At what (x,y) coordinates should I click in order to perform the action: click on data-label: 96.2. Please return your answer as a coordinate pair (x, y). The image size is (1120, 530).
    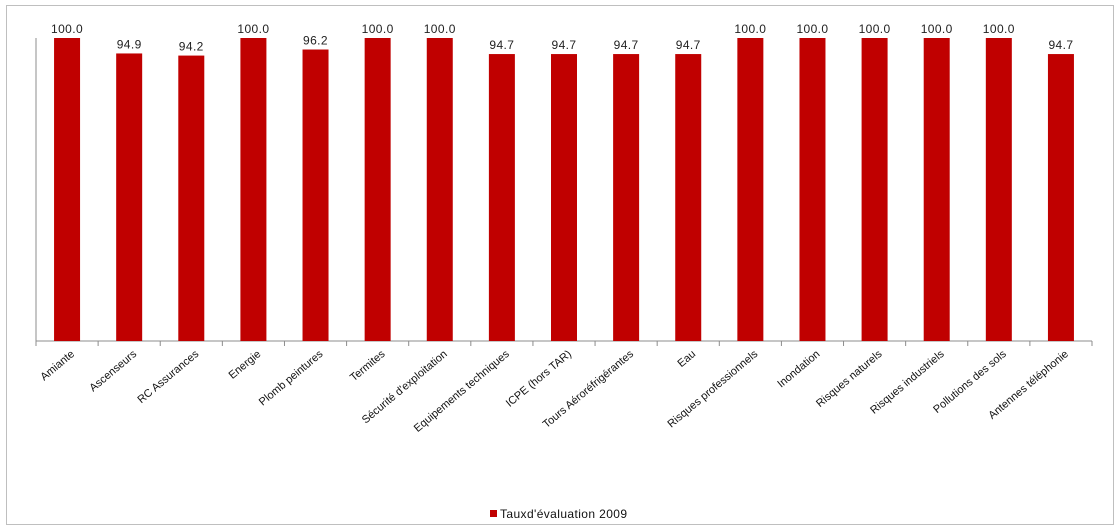
    Looking at the image, I should click on (315, 41).